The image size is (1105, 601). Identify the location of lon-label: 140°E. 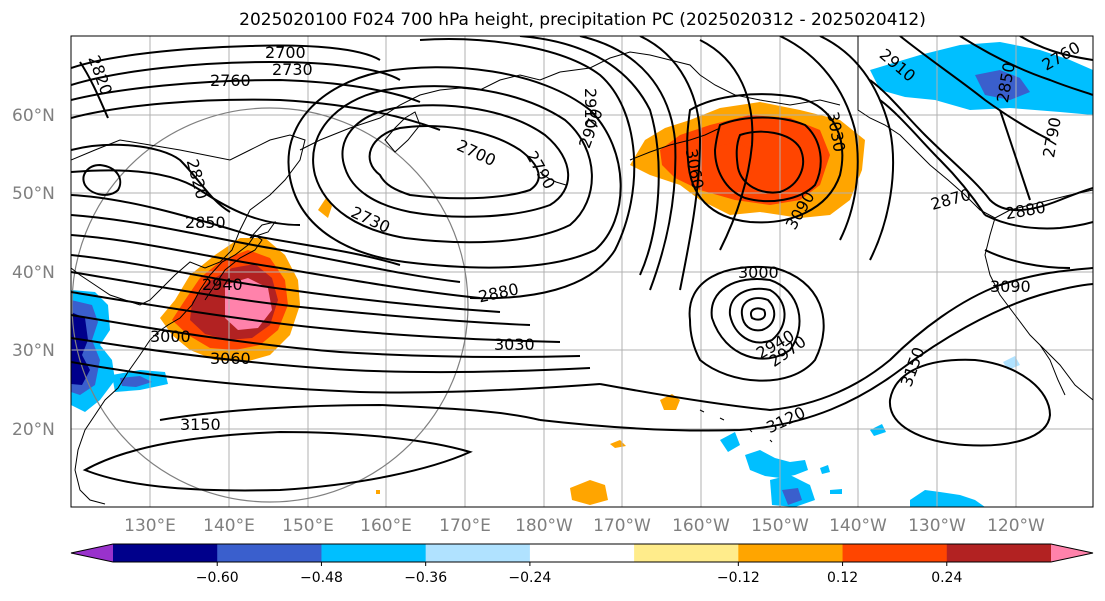
(229, 526).